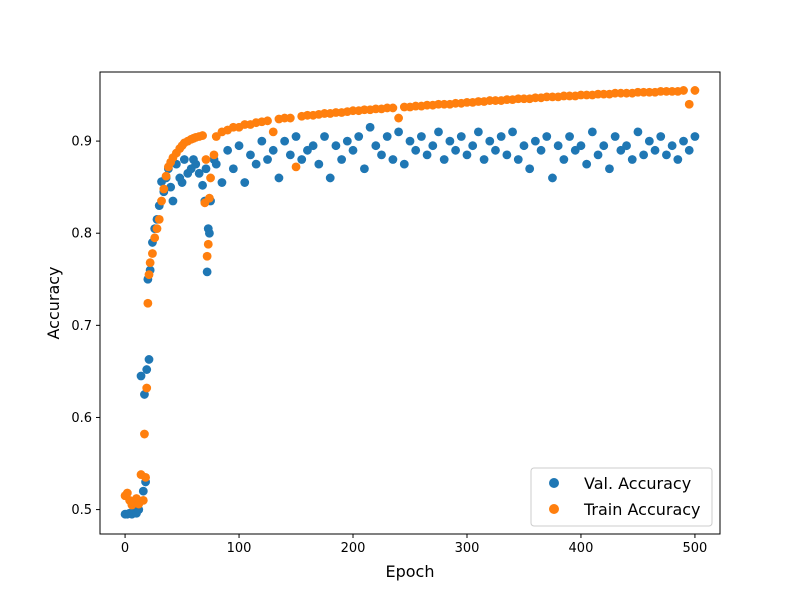  Describe the element at coordinates (81, 418) in the screenshot. I see `y-tick-label: 0.6` at that location.